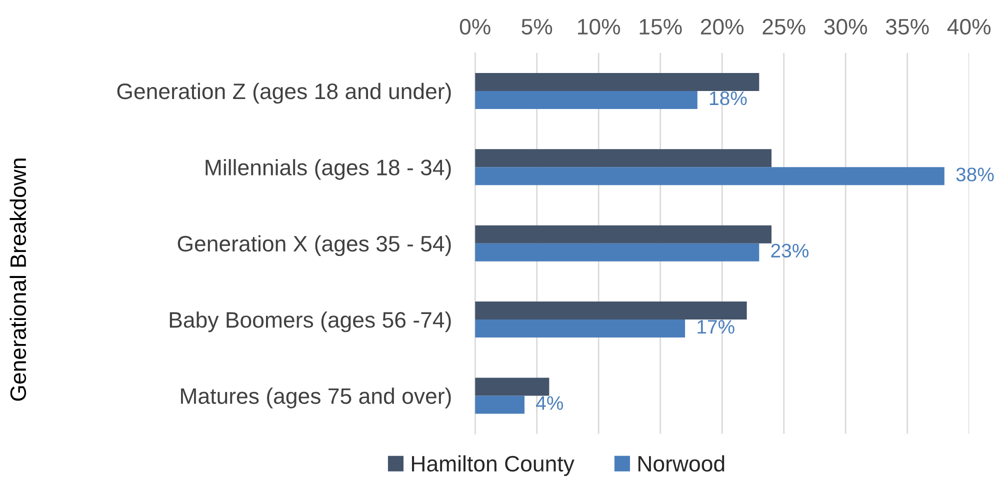 The image size is (996, 496). Describe the element at coordinates (328, 169) in the screenshot. I see `y-tick-label: Millennials (ages 18 - 34)` at that location.